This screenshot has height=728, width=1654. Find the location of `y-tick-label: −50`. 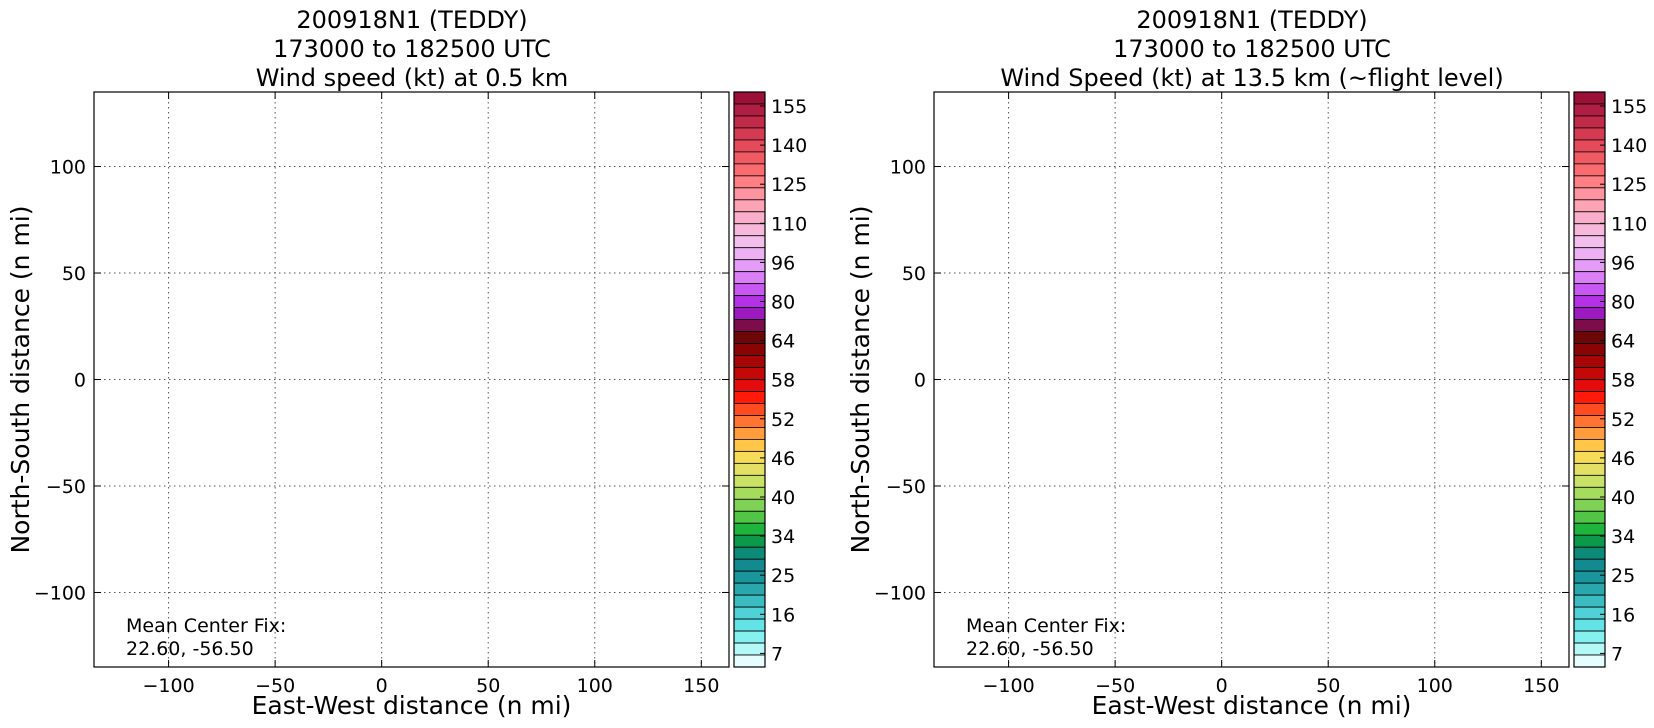

y-tick-label: −50 is located at coordinates (66, 487).